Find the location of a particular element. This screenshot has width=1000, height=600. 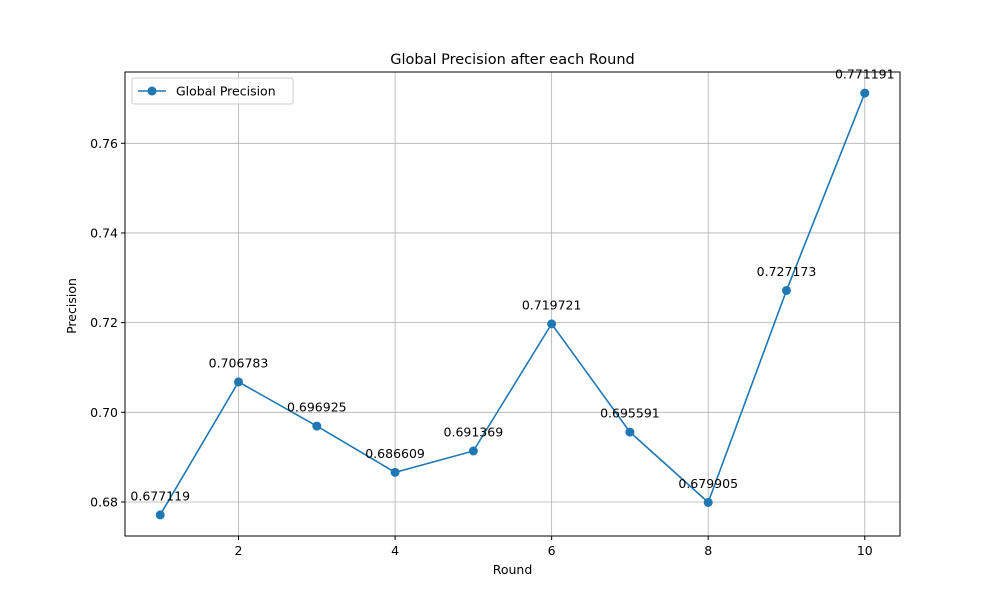

data-label: 0.706783 is located at coordinates (239, 362).